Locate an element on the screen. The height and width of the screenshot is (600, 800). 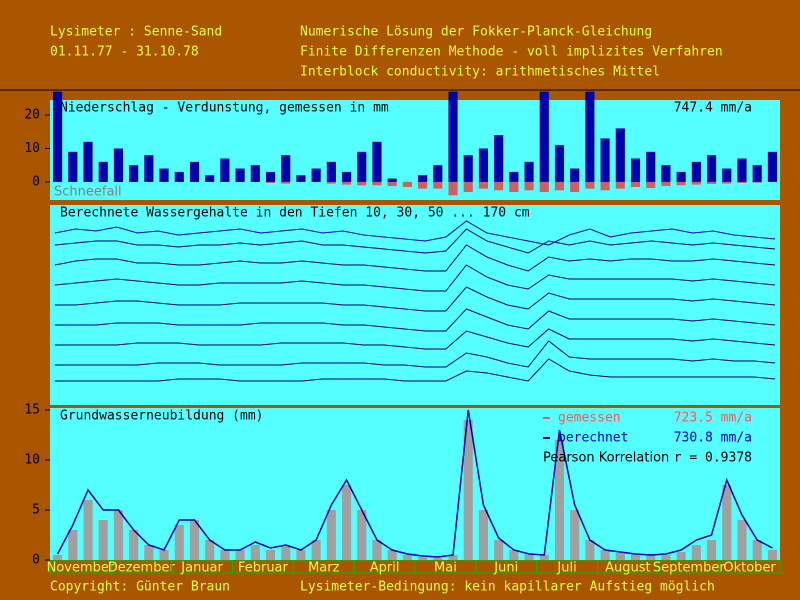
x-tick-label: Dezember is located at coordinates (142, 568).